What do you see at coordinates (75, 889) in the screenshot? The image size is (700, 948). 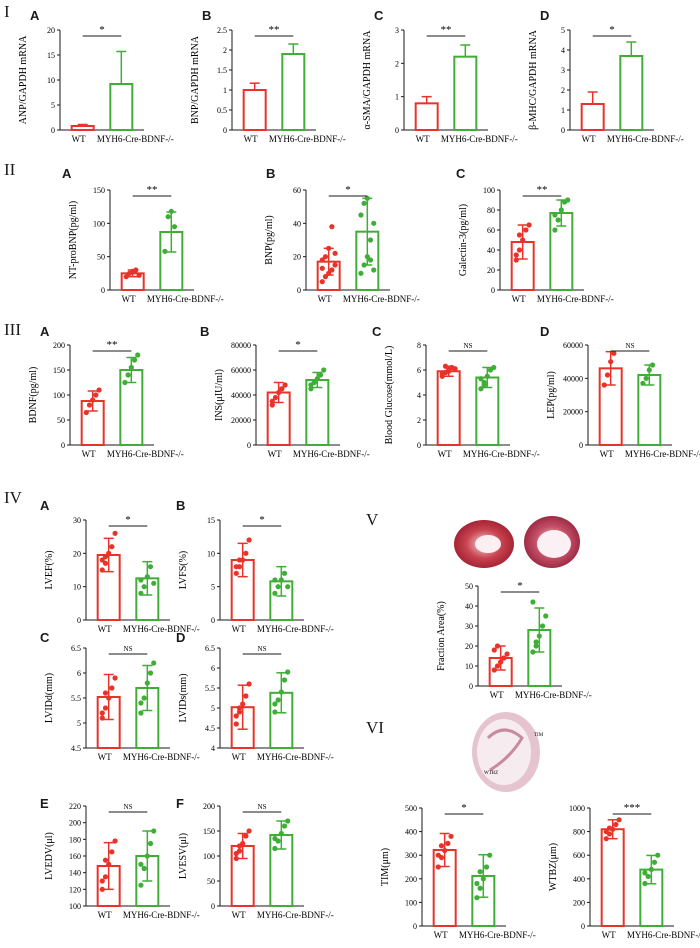 I see `y-tick-label: 120` at bounding box center [75, 889].